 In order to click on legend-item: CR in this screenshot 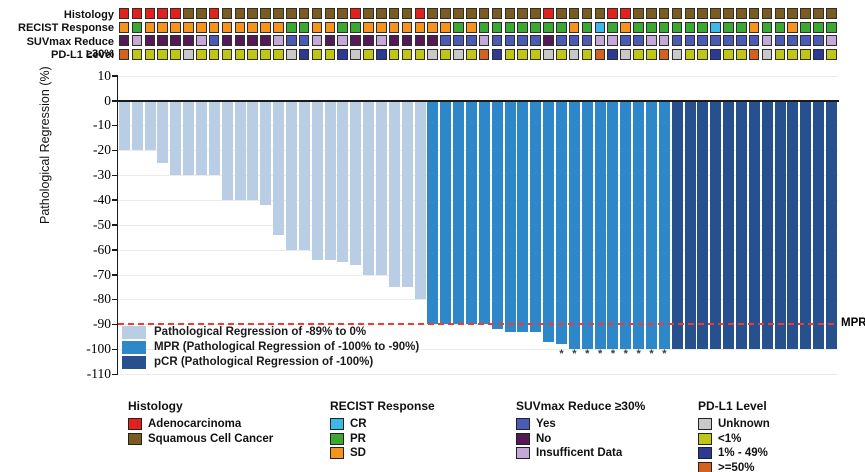, I will do `click(382, 424)`.